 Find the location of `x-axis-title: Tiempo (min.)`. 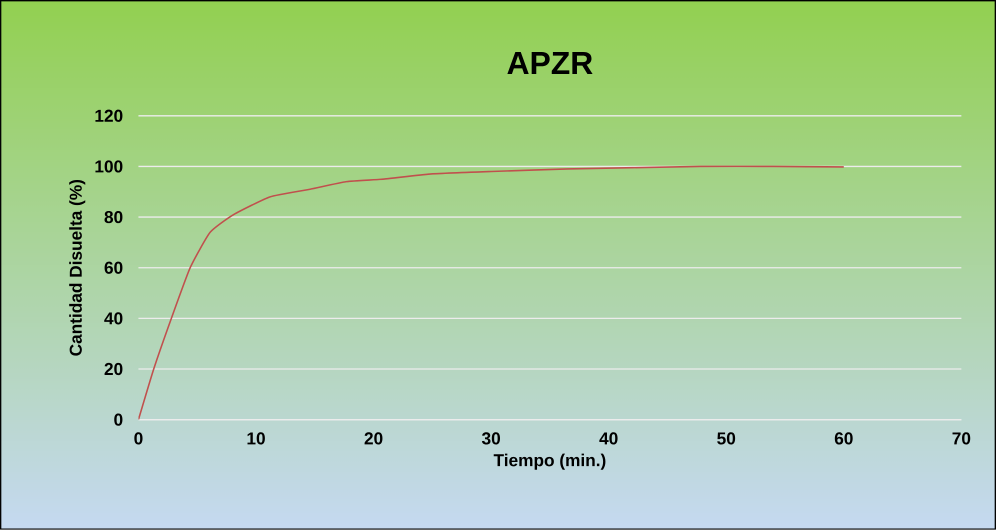

x-axis-title: Tiempo (min.) is located at coordinates (550, 462).